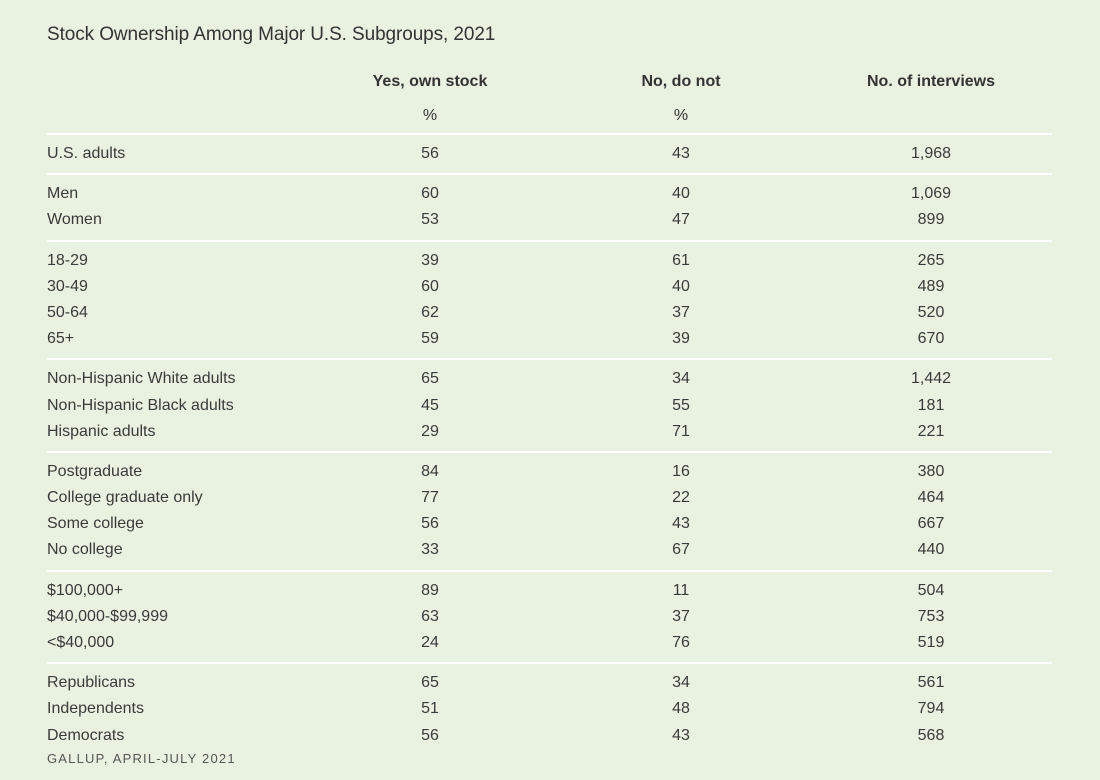  What do you see at coordinates (931, 642) in the screenshot?
I see `cell-interviews: 519` at bounding box center [931, 642].